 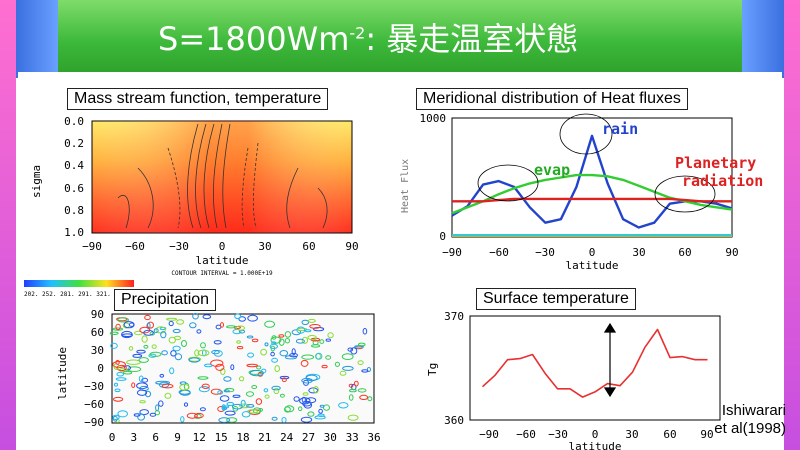 I want to click on heat-flux-label: Meridional distribution of Heat fluxes, so click(x=552, y=99).